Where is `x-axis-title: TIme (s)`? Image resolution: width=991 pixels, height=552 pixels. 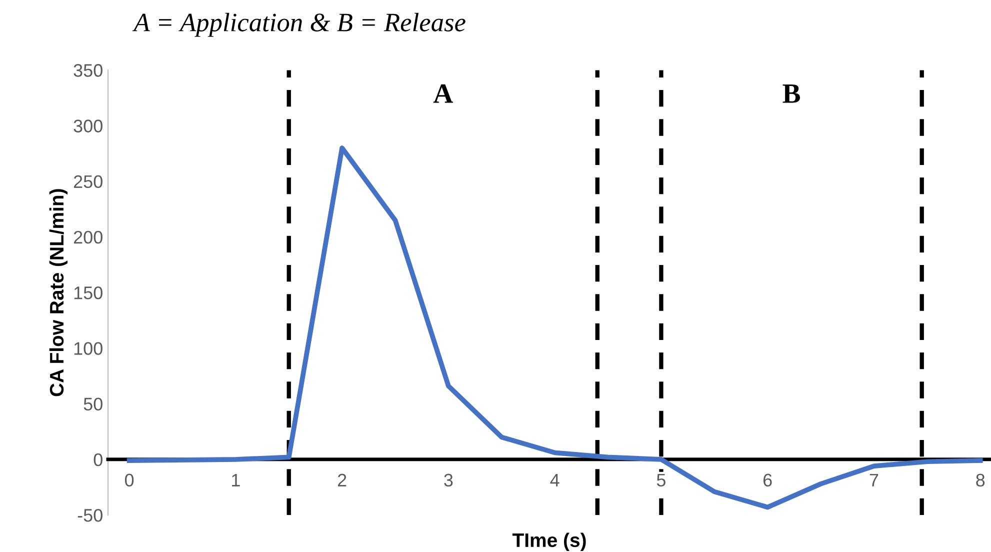 x-axis-title: TIme (s) is located at coordinates (549, 541).